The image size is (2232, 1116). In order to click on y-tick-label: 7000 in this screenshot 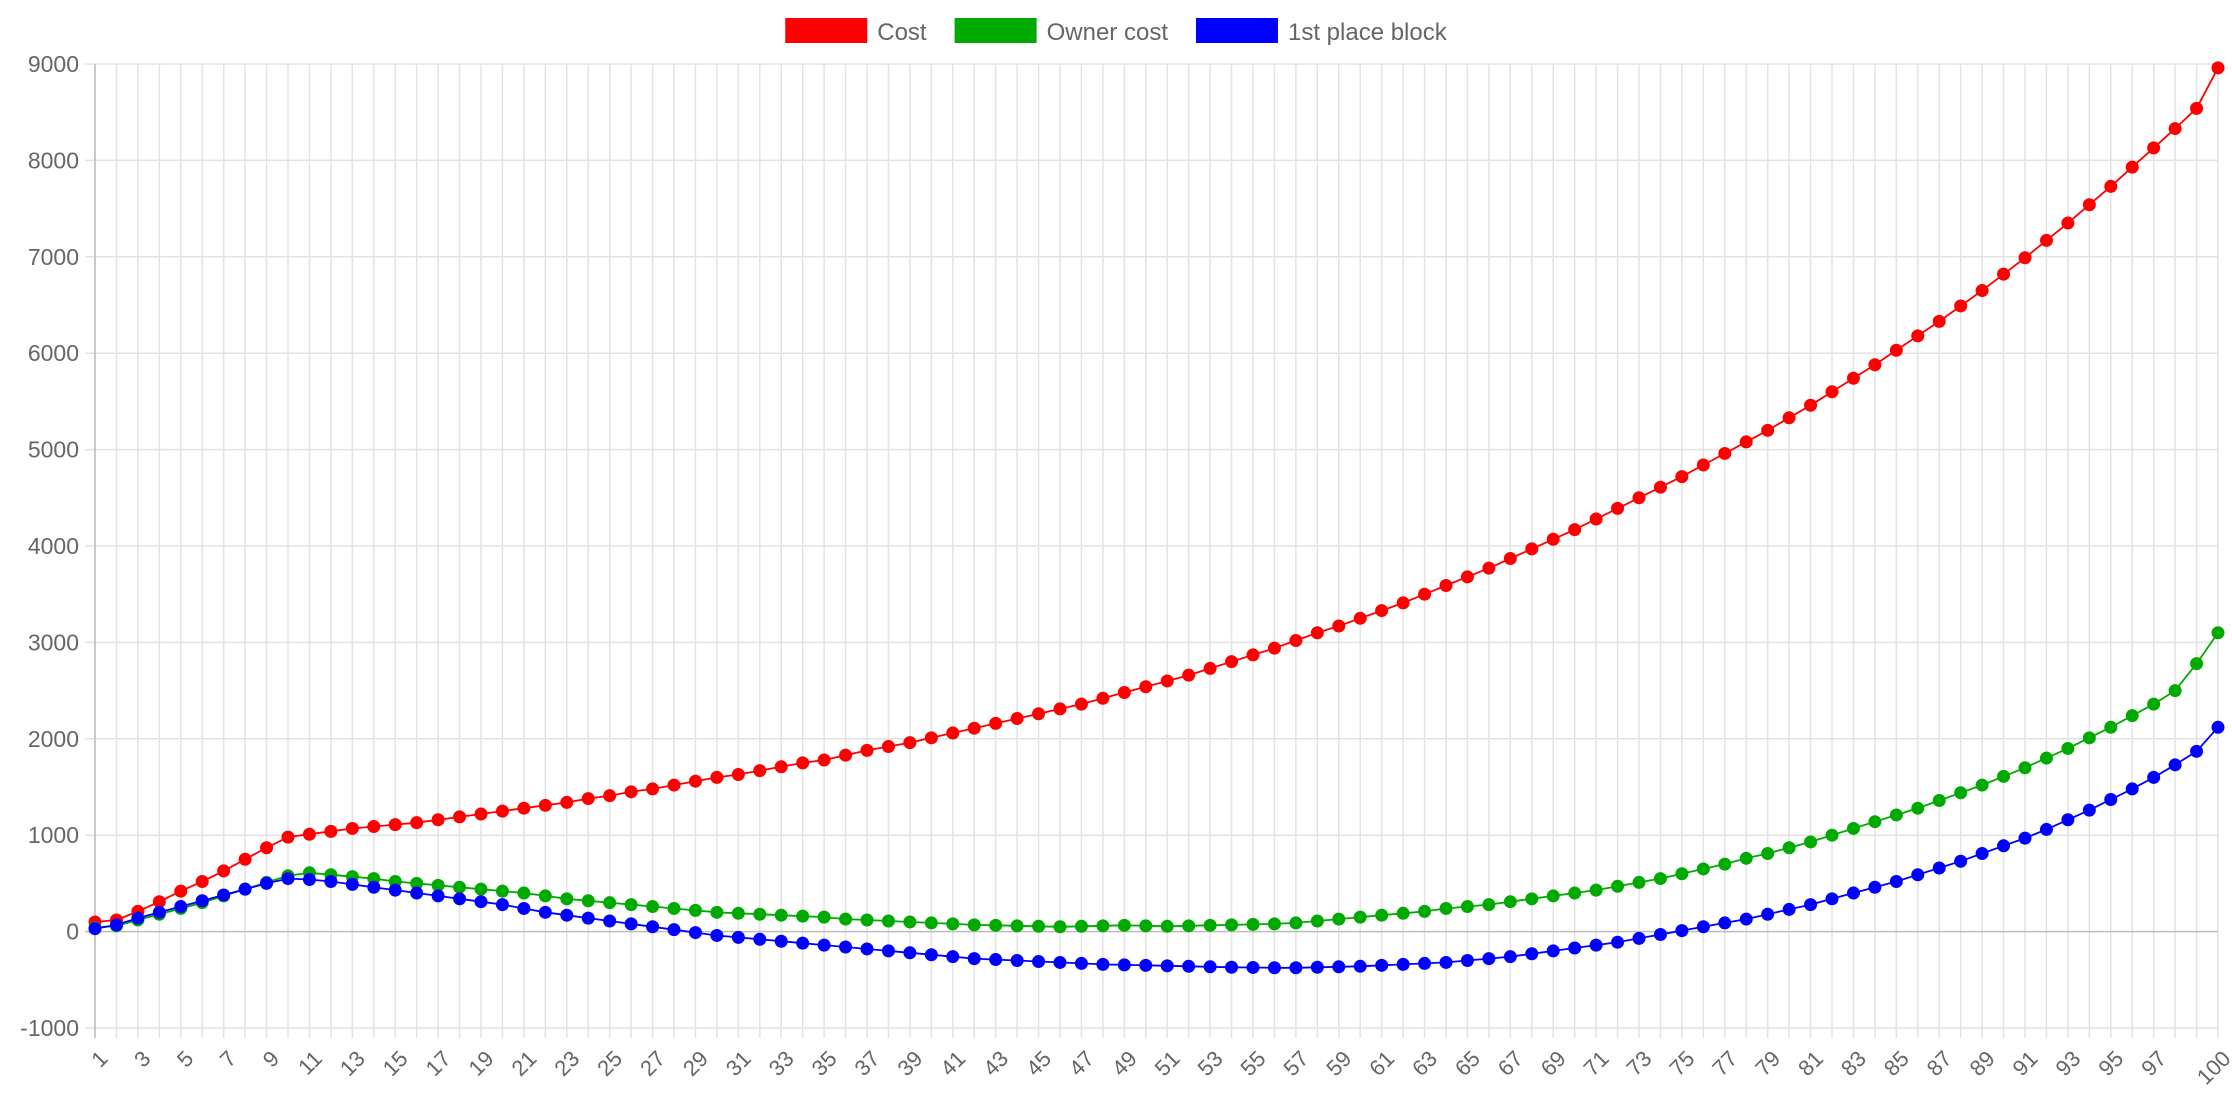, I will do `click(53, 257)`.